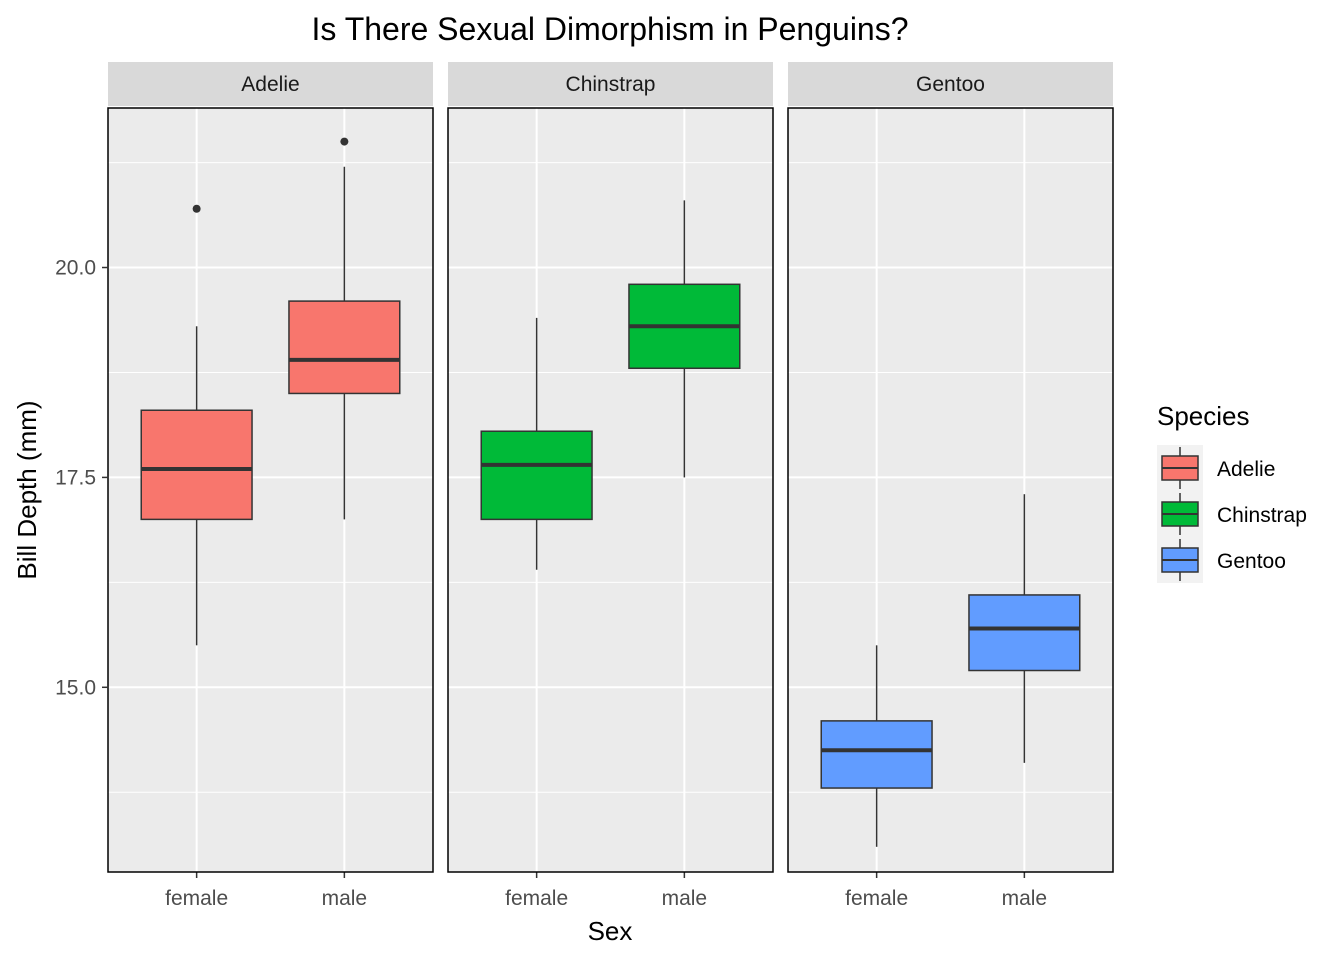 This screenshot has height=960, width=1344. Describe the element at coordinates (1251, 561) in the screenshot. I see `legend-label: Gentoo` at that location.